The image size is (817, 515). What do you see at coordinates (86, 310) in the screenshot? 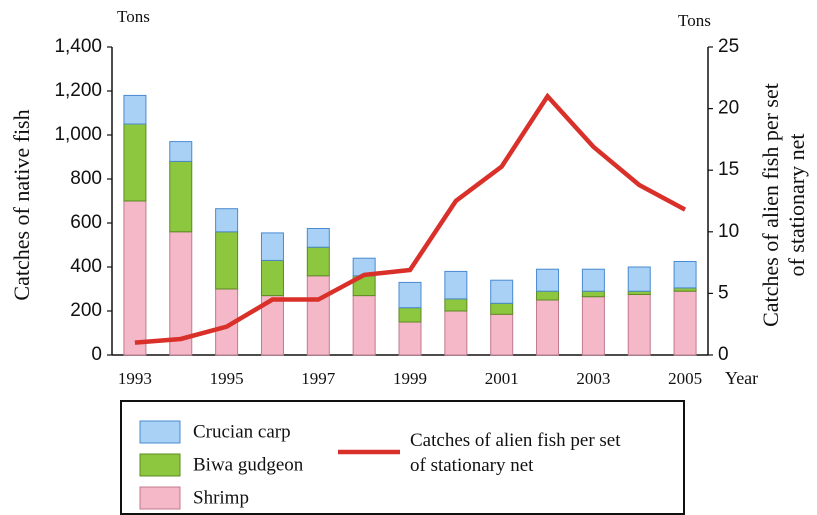
I see `y-tick-label: 200` at bounding box center [86, 310].